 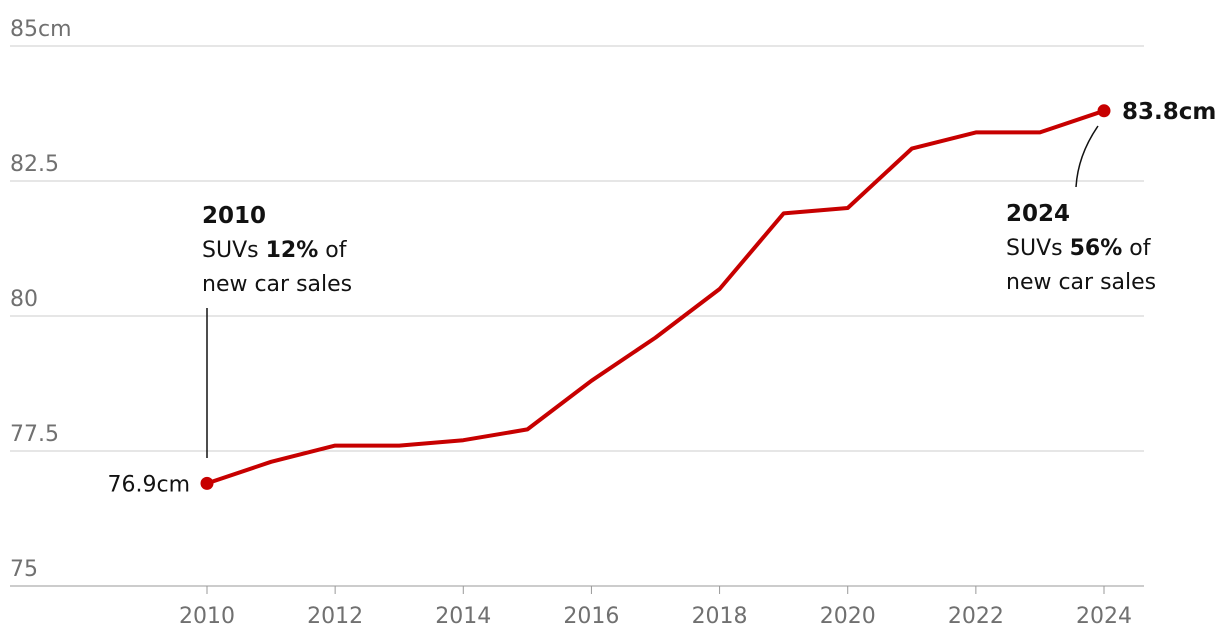 I want to click on annotation-2010-line2: new car sales, so click(x=277, y=284).